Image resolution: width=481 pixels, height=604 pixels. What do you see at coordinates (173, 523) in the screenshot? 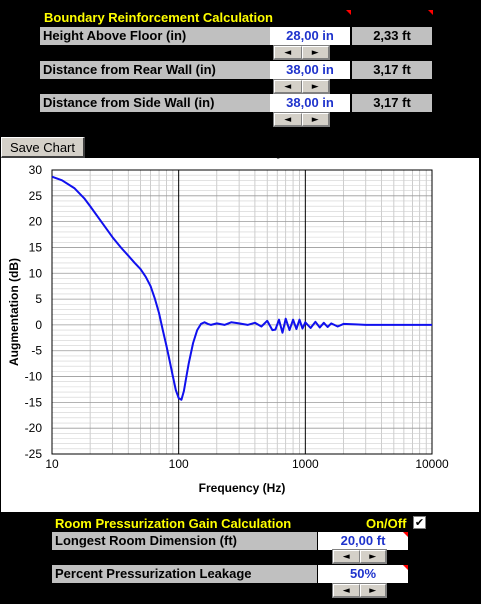
I see `pressurization-section-title: Room Pressurization Gain Calculation` at bounding box center [173, 523].